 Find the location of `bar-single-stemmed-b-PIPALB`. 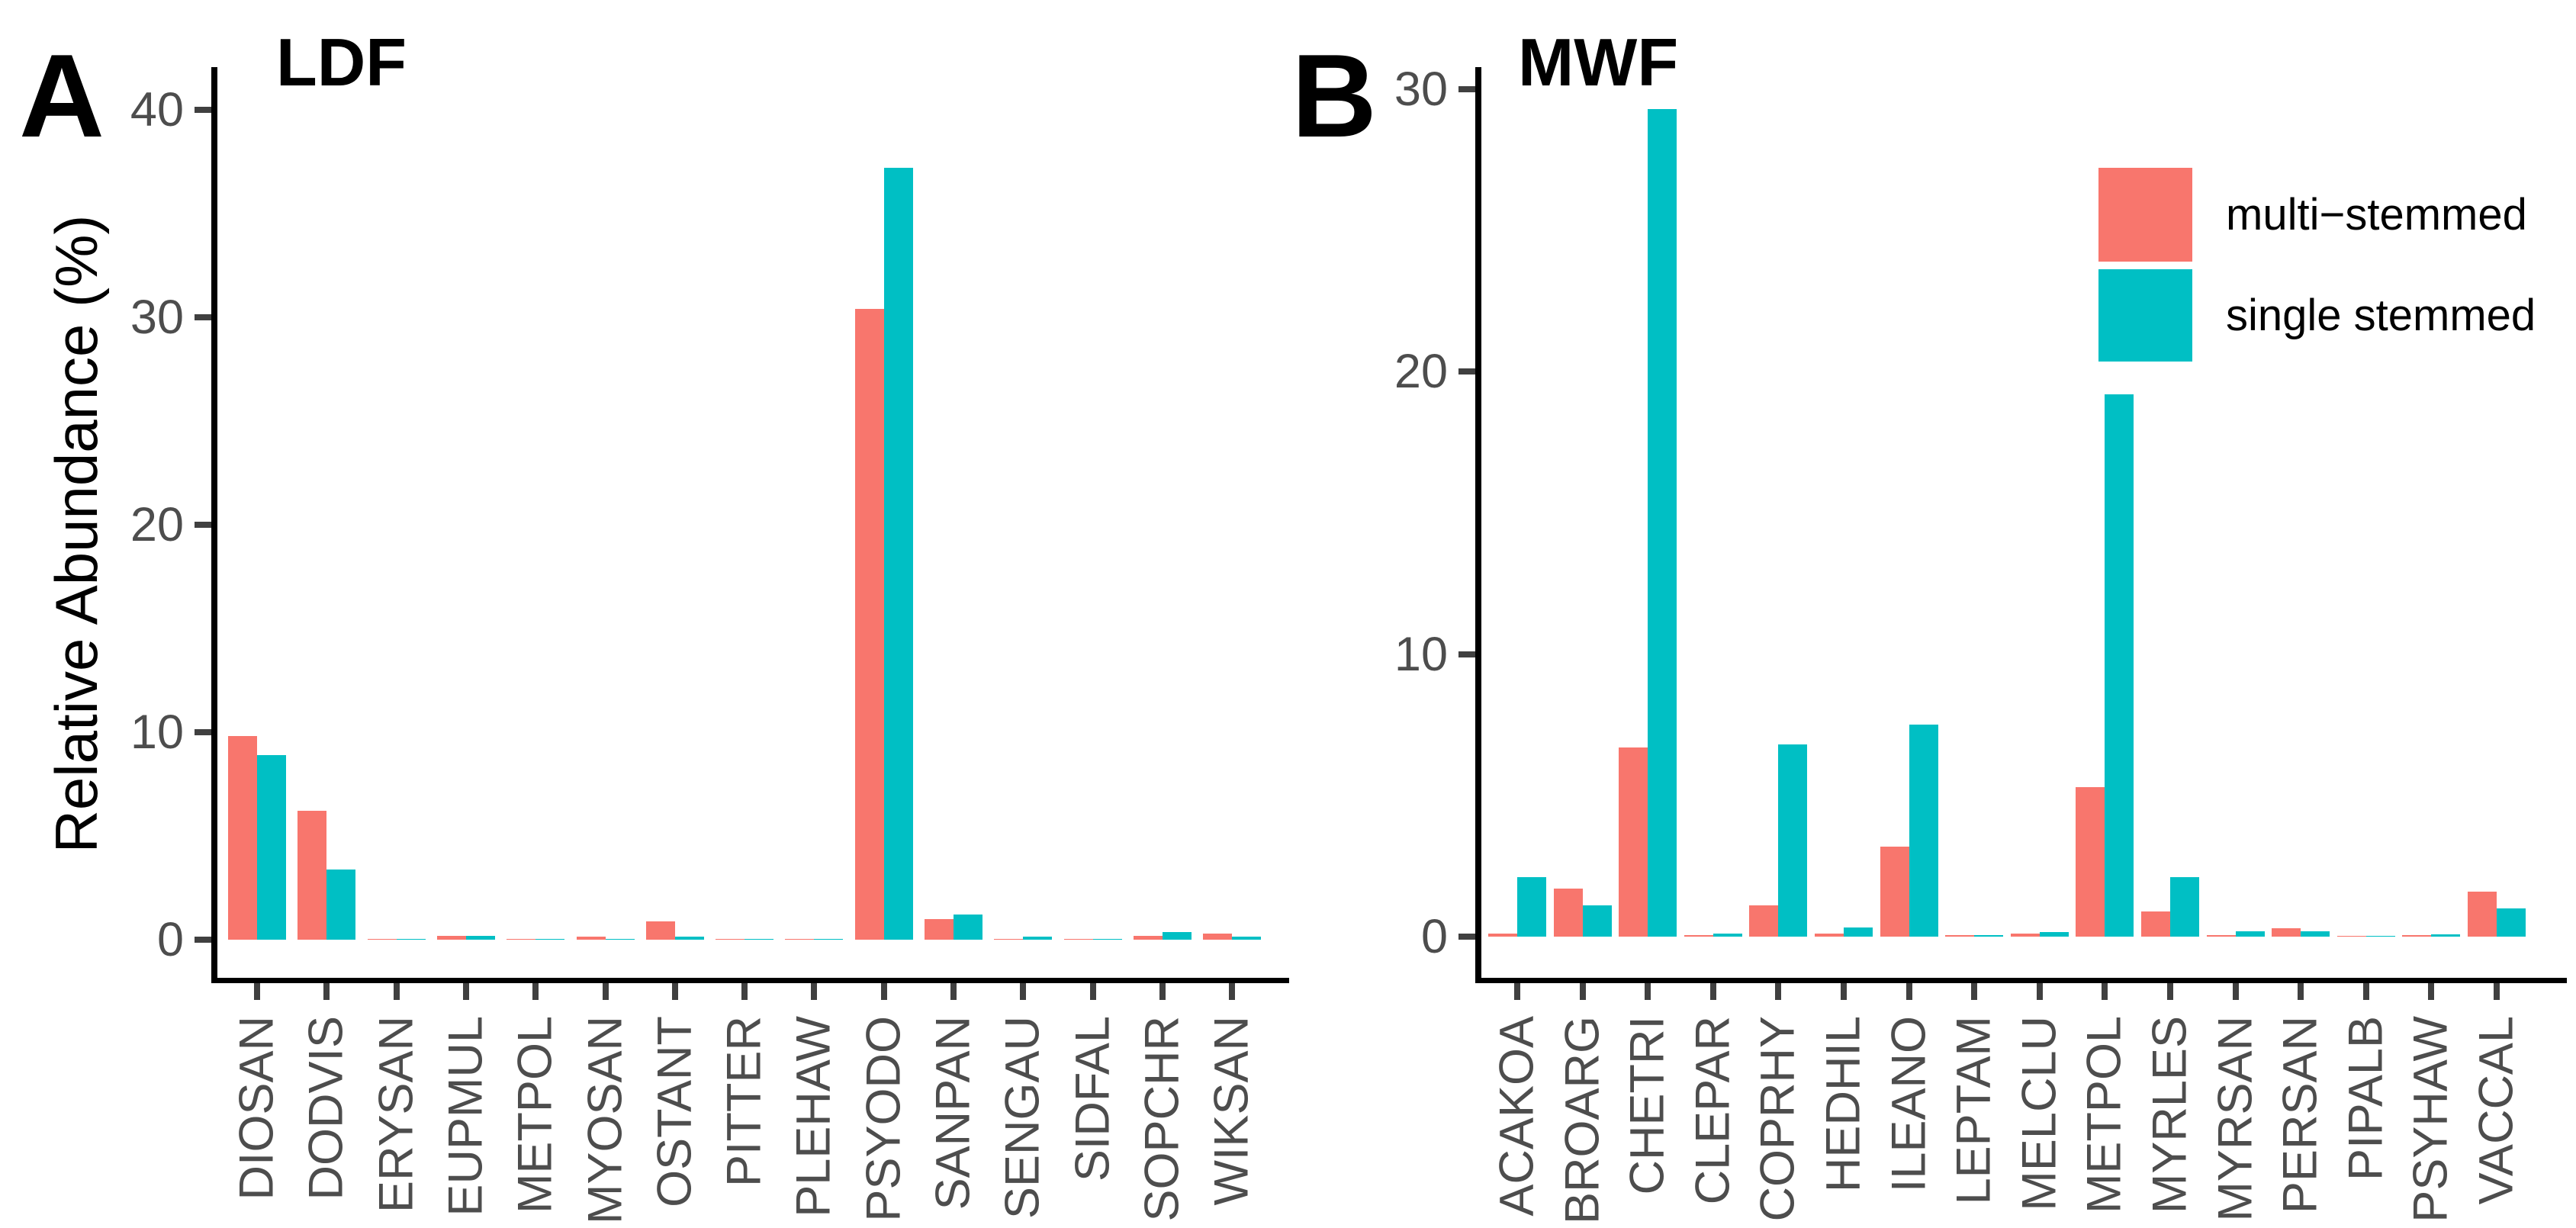

bar-single-stemmed-b-PIPALB is located at coordinates (2380, 936).